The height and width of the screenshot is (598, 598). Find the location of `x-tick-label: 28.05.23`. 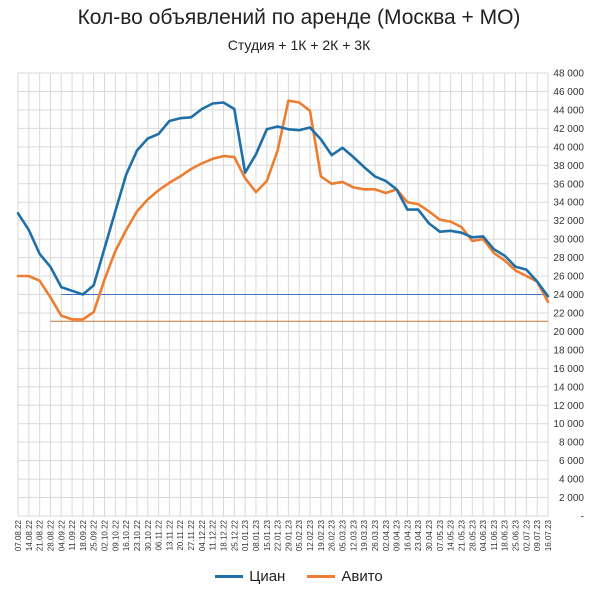

x-tick-label: 28.05.23 is located at coordinates (472, 535).